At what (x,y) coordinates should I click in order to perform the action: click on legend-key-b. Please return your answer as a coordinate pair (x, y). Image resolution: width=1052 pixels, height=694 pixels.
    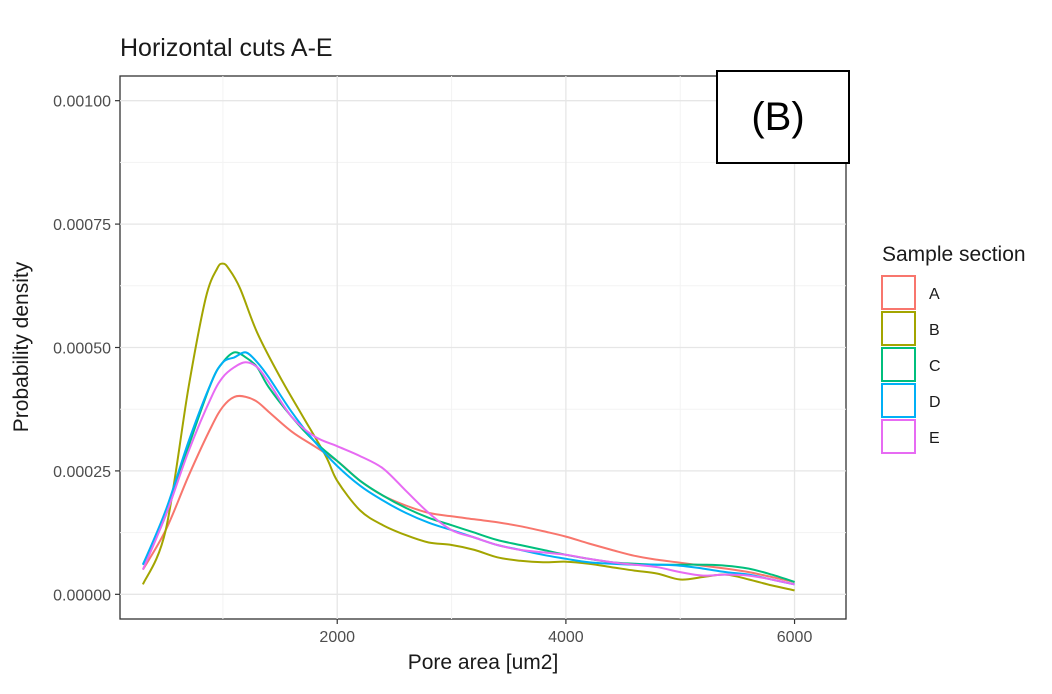
    Looking at the image, I should click on (898, 328).